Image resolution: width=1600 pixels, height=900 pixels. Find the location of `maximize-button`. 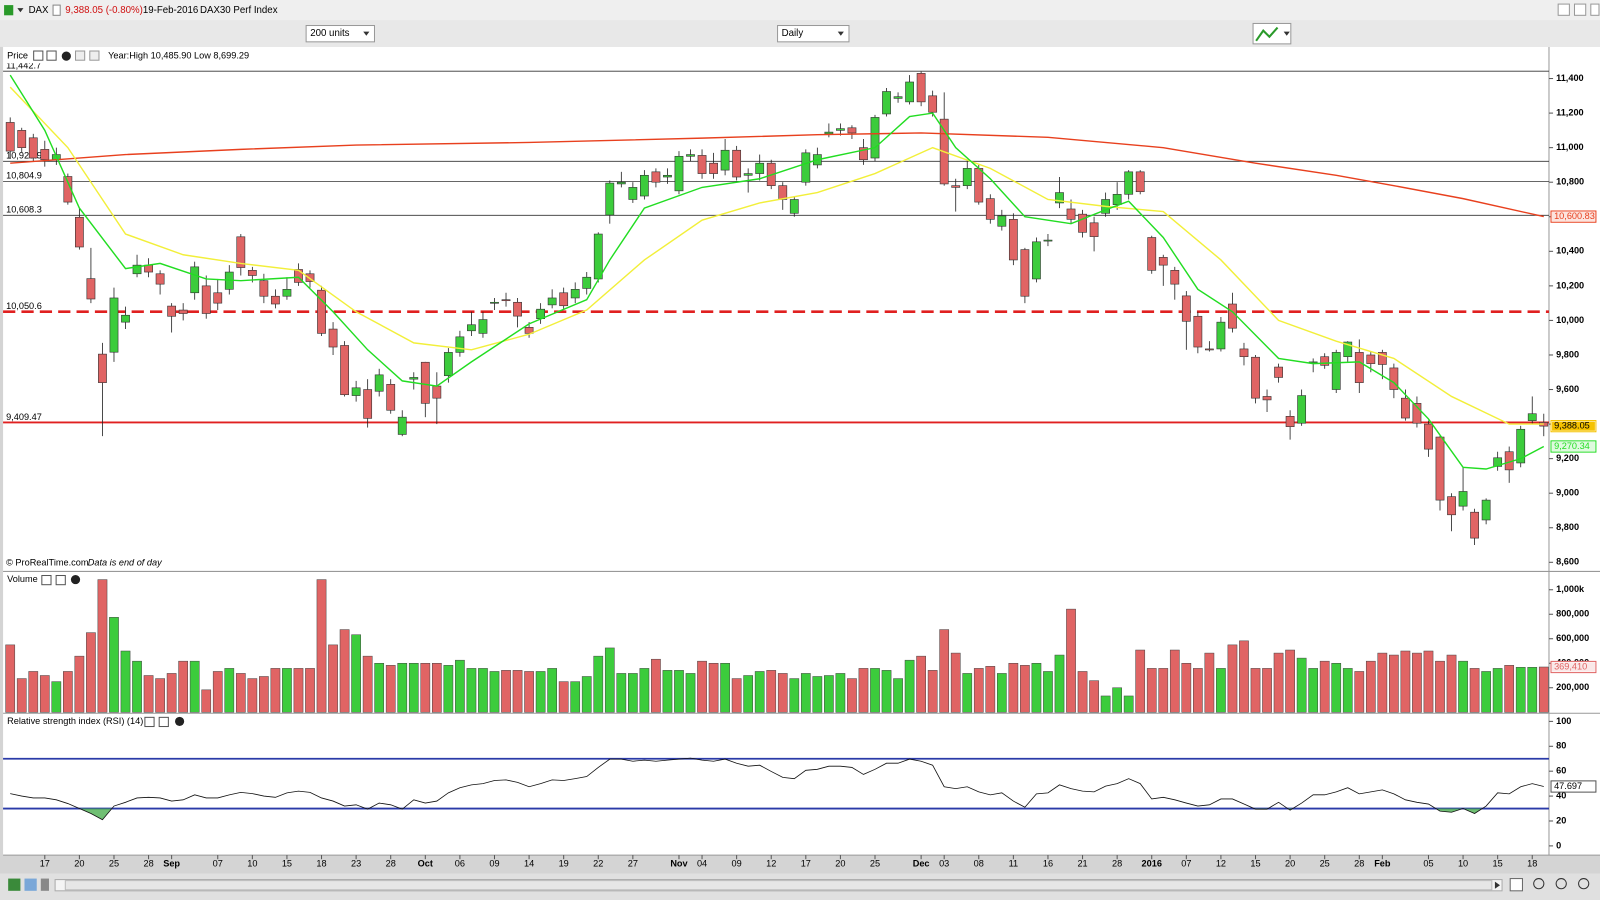

maximize-button is located at coordinates (1580, 9).